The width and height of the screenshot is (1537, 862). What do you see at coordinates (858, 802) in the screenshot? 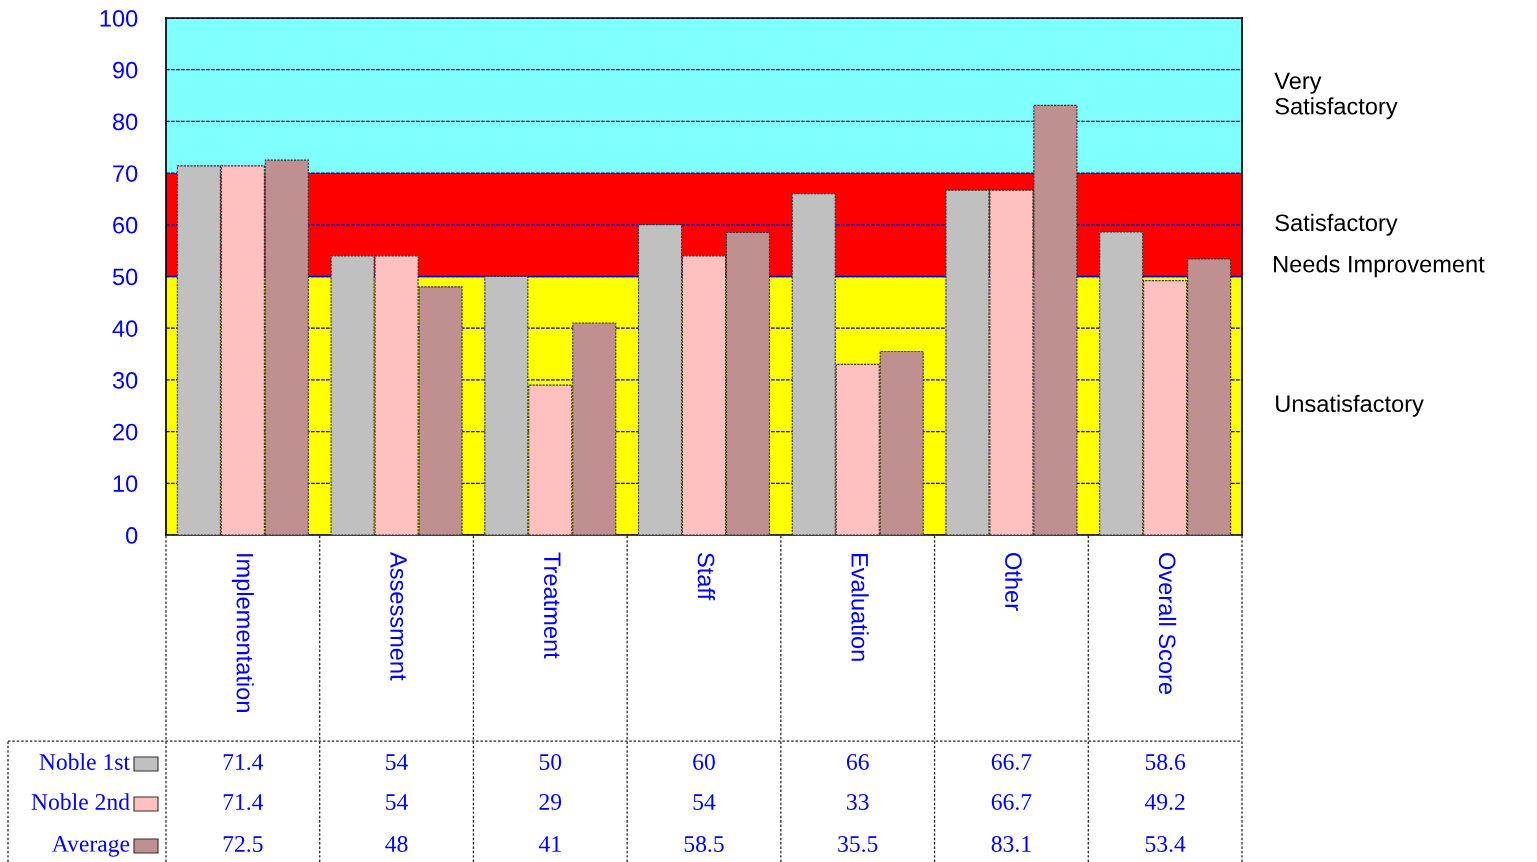
I see `data-label: 33` at bounding box center [858, 802].